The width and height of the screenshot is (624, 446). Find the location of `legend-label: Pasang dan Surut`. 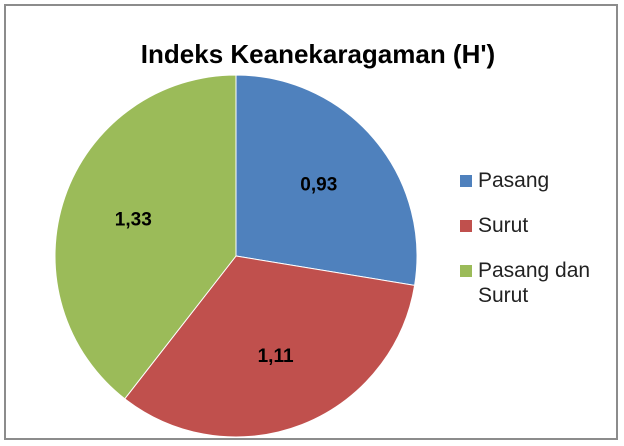

legend-label: Pasang dan Surut is located at coordinates (534, 283).